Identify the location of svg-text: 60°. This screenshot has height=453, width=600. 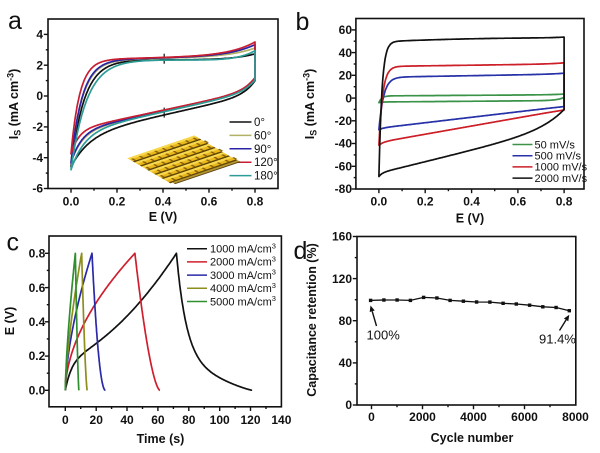
(262, 136).